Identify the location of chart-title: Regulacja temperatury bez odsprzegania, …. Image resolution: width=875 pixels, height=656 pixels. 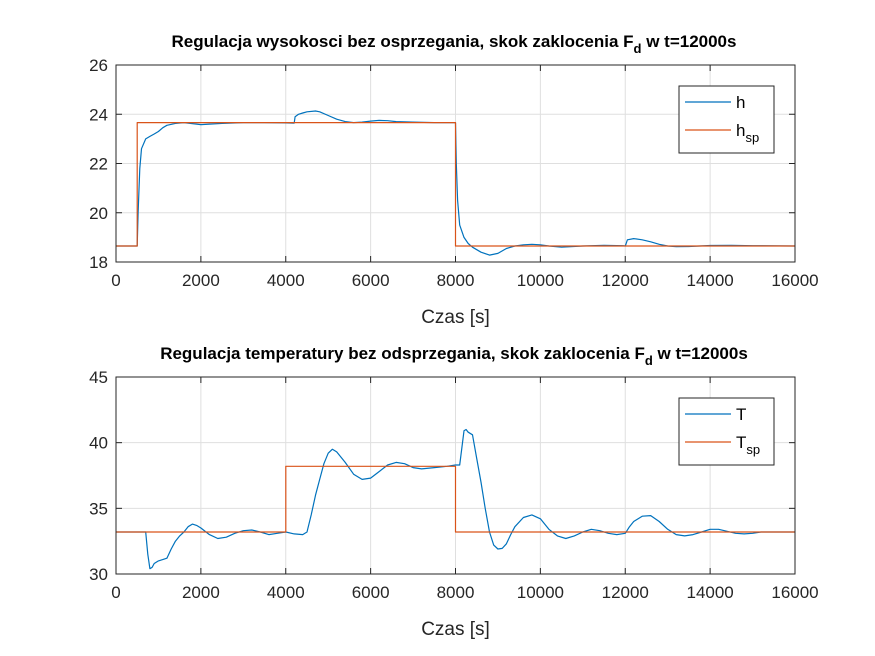
(454, 356).